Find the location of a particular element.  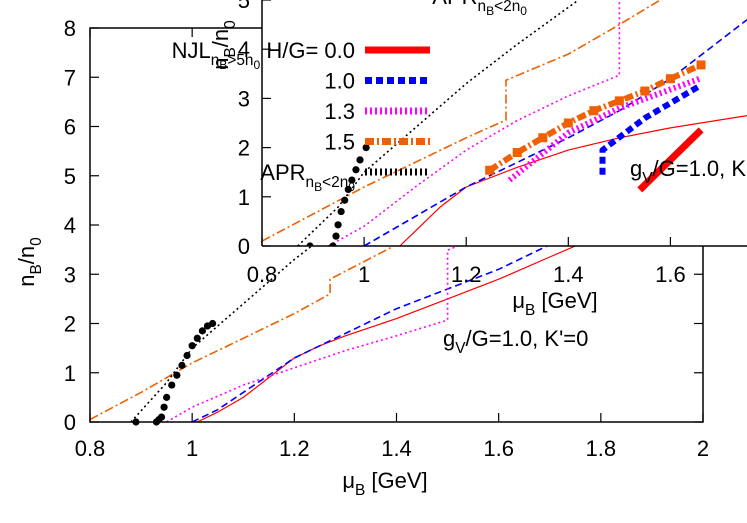

x-axis-label: μB [GeV] is located at coordinates (554, 303).